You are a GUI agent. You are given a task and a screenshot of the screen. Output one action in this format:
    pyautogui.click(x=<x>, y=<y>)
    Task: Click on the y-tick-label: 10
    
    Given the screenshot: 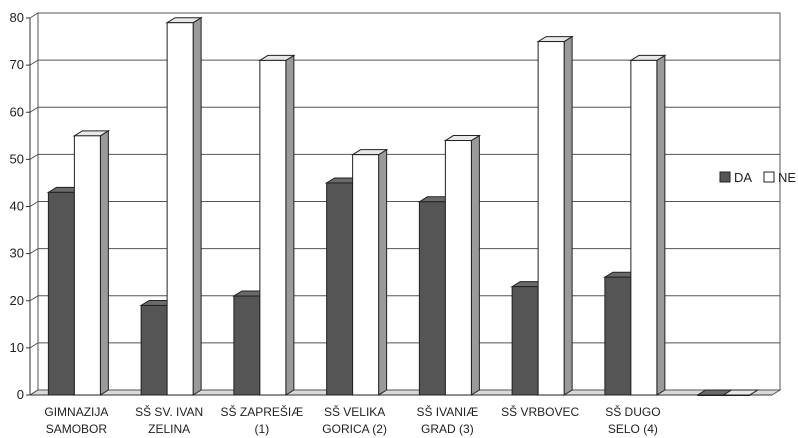 What is the action you would take?
    pyautogui.click(x=17, y=347)
    